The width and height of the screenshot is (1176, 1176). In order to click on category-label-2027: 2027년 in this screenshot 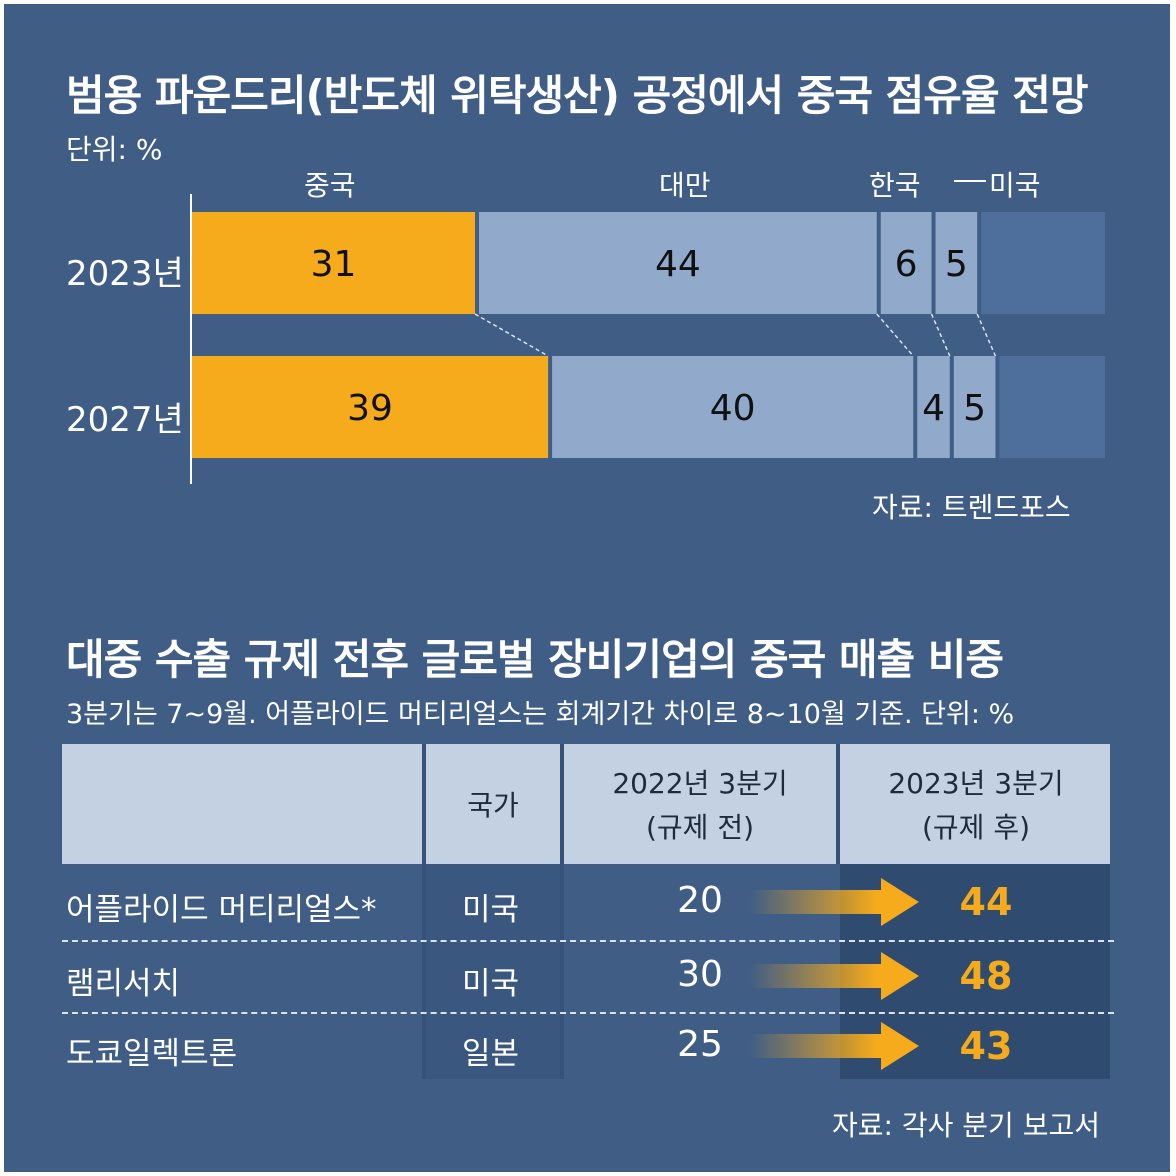, I will do `click(125, 420)`.